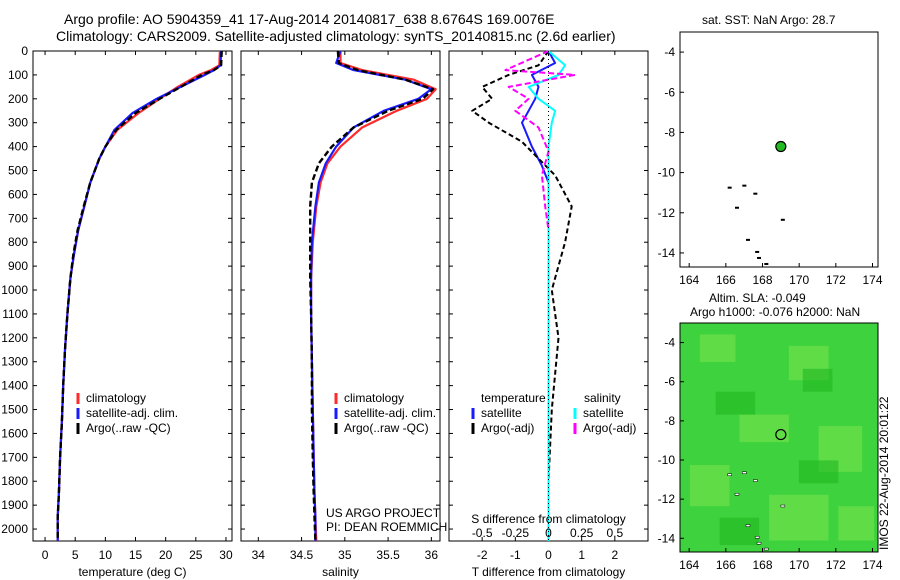 This screenshot has height=580, width=900. Describe the element at coordinates (374, 398) in the screenshot. I see `salinity-legend-label: climatology` at that location.